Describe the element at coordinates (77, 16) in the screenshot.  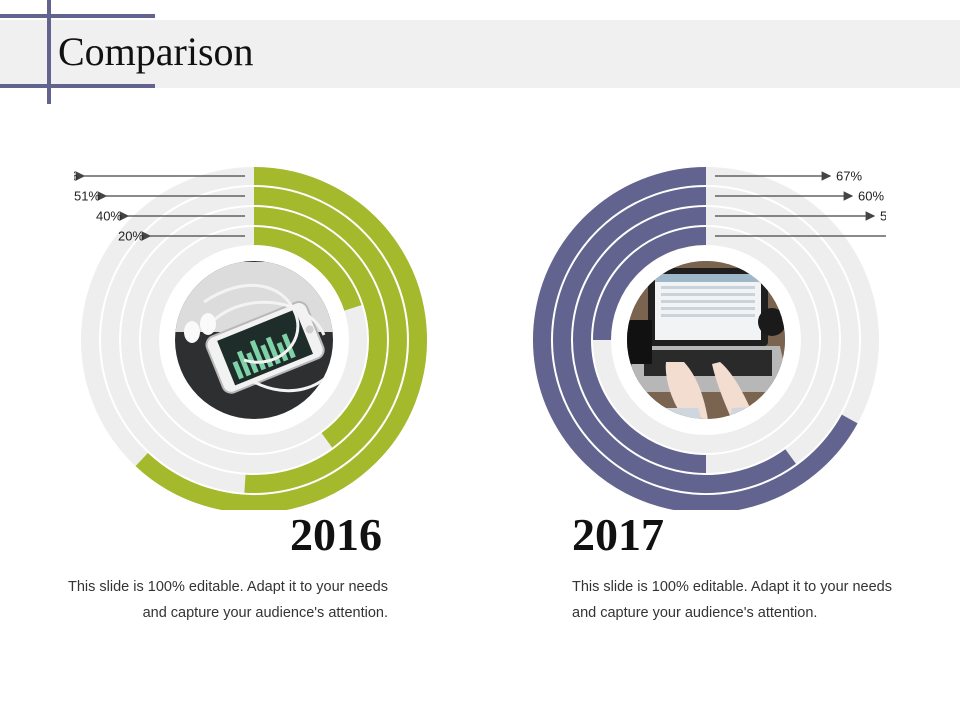
I see `title-decoration-top` at that location.